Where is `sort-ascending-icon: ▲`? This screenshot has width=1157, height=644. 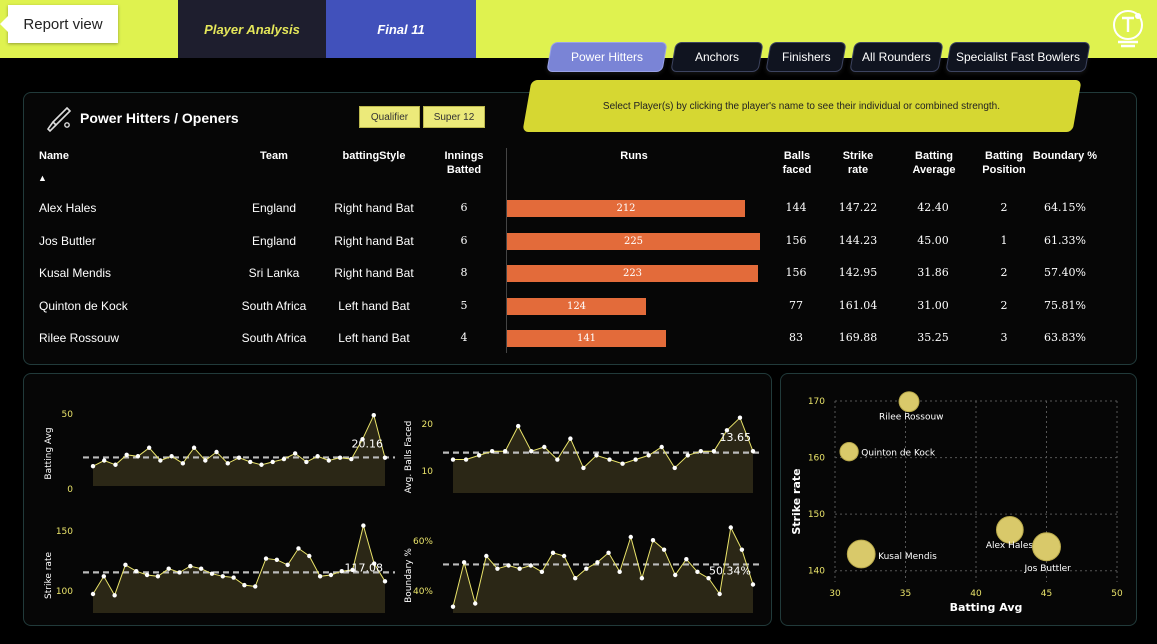 sort-ascending-icon: ▲ is located at coordinates (42, 178).